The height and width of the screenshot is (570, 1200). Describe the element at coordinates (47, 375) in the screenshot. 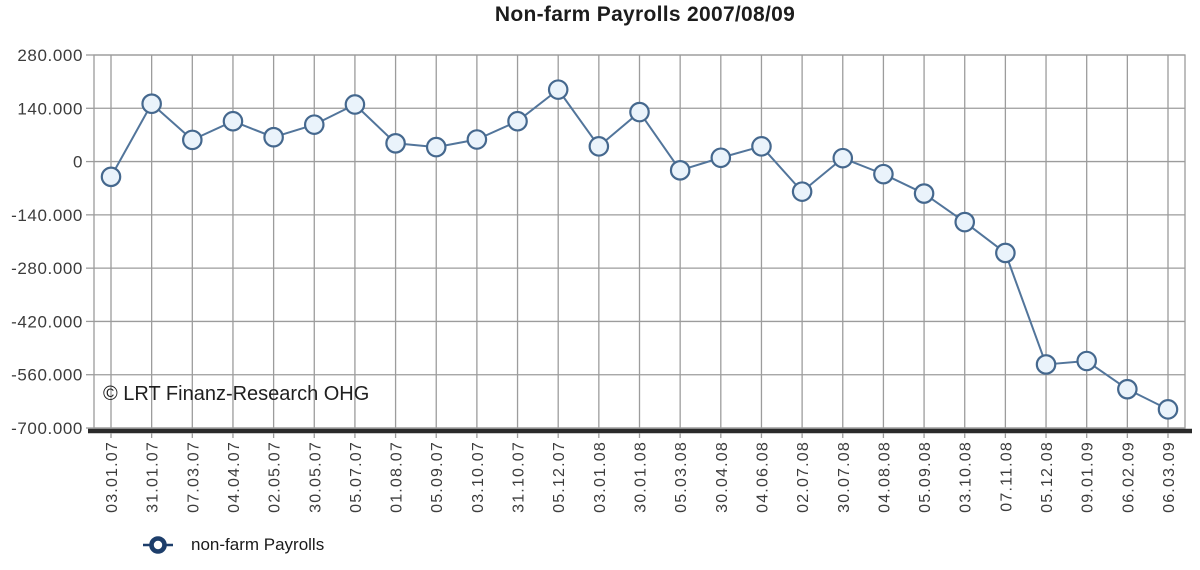

I see `y-tick-label: -560.000` at that location.